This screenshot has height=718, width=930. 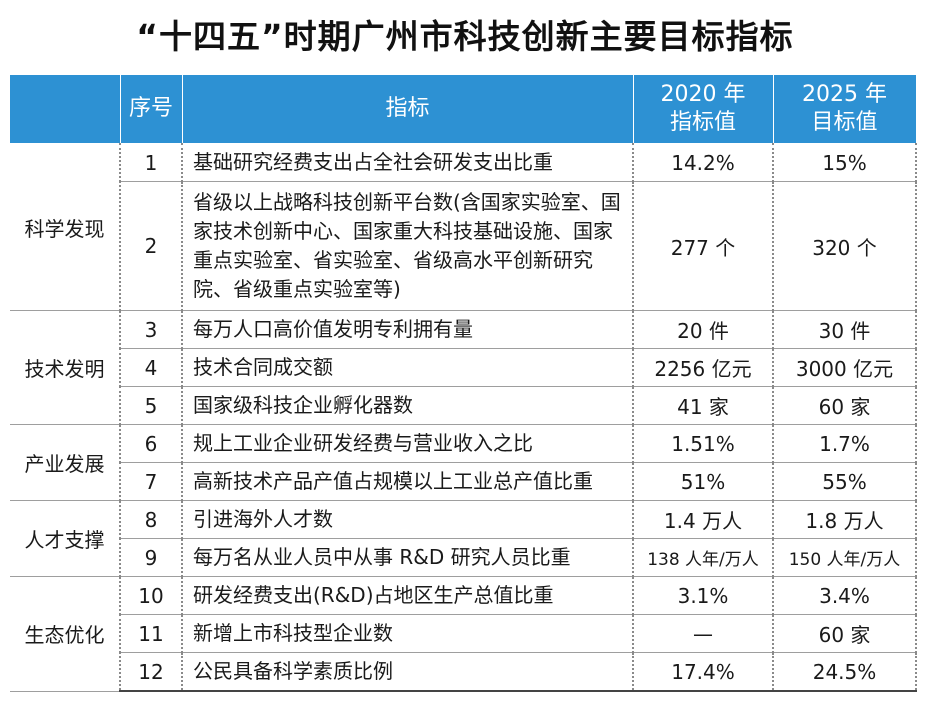 What do you see at coordinates (407, 406) in the screenshot?
I see `row-indicator: 国家级科技企业孵化器数` at bounding box center [407, 406].